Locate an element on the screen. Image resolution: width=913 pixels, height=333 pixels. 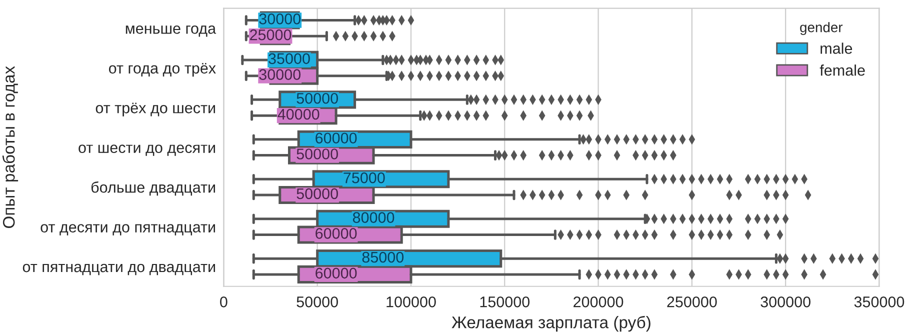
x-tick-label: 300000 is located at coordinates (785, 302).